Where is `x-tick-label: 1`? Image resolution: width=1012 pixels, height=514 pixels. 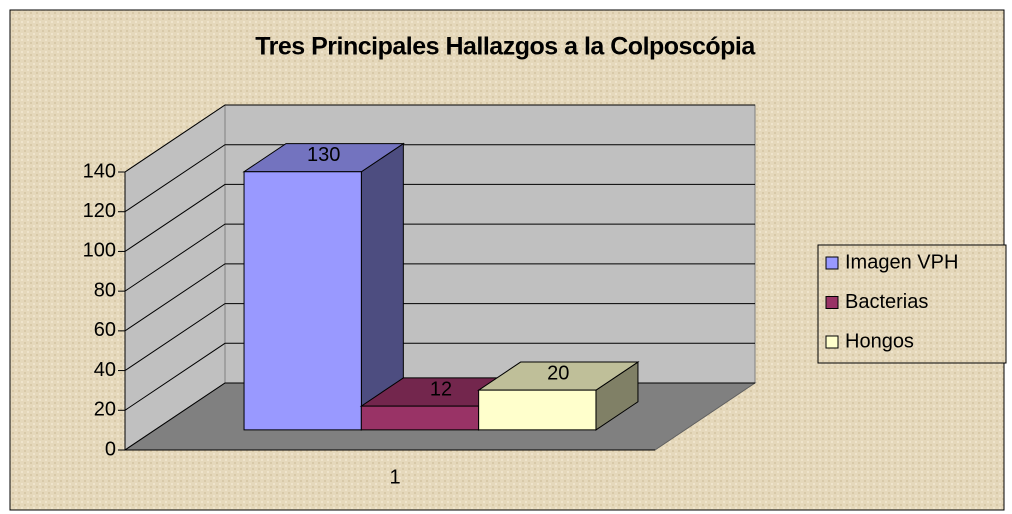
x-tick-label: 1 is located at coordinates (394, 477).